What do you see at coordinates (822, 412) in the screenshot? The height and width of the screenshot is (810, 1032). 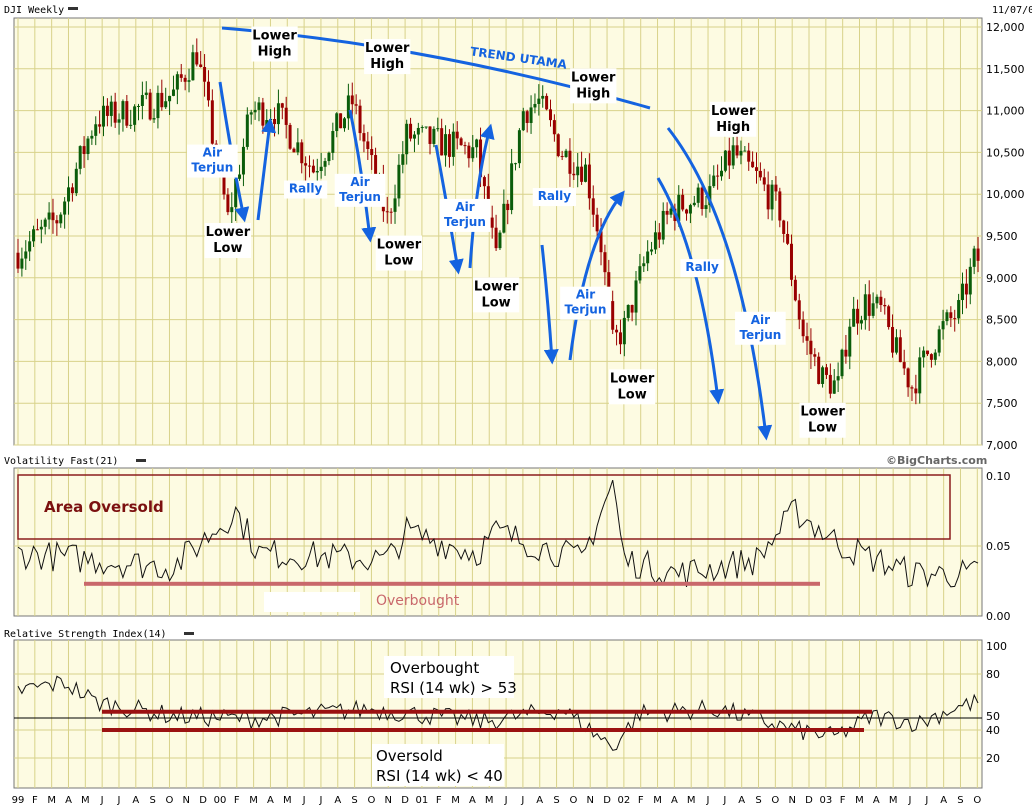 I see `annotation-text: Lower` at bounding box center [822, 412].